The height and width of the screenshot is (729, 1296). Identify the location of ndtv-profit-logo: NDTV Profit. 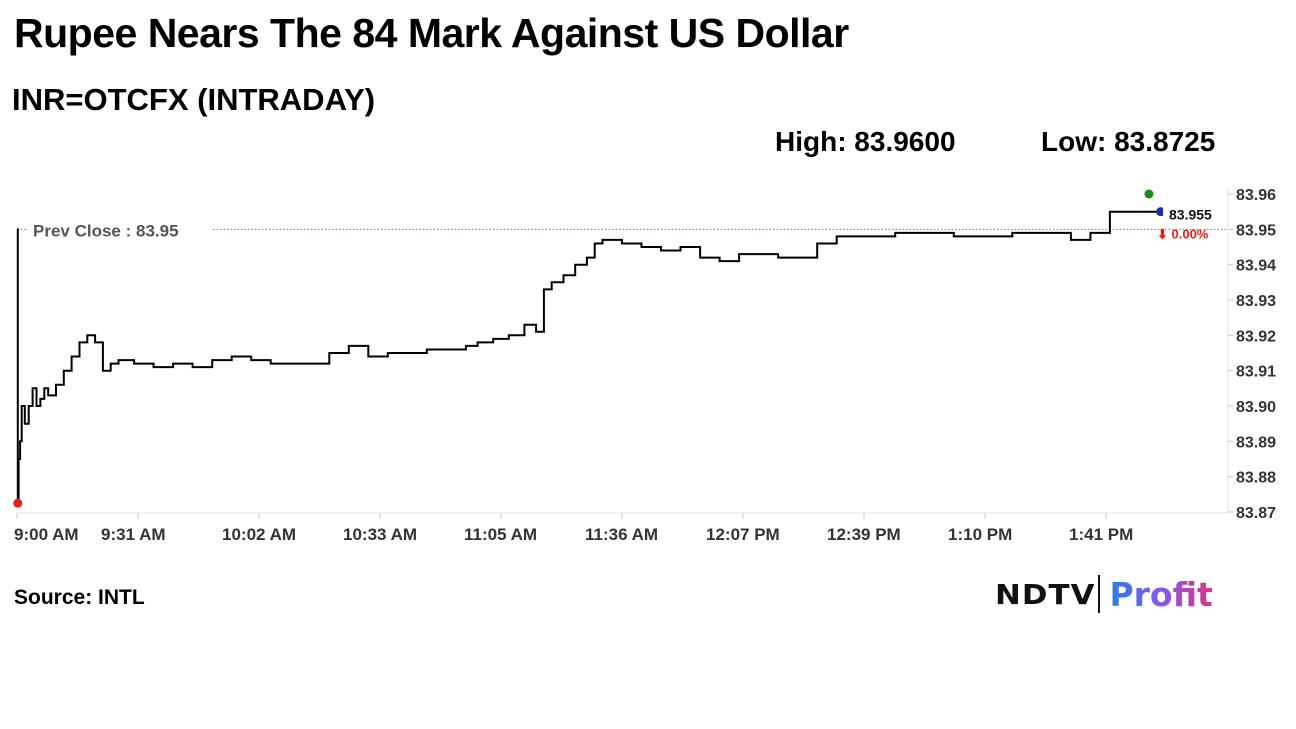
(1104, 594).